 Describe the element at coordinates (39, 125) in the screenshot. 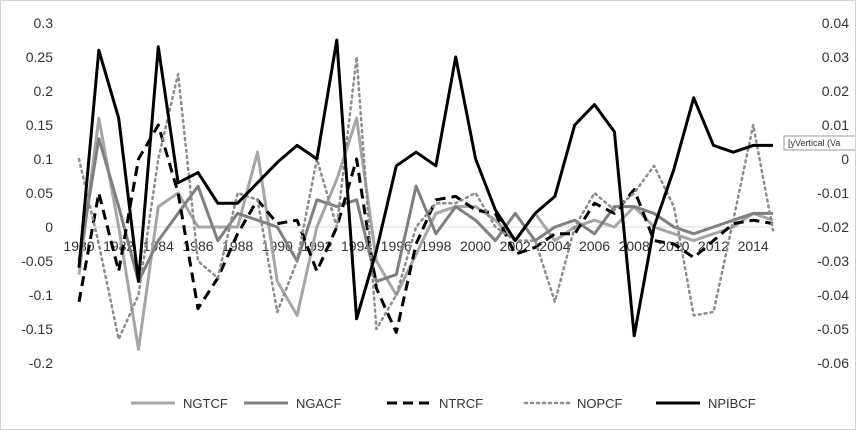

I see `left-tick-label: 0.15` at that location.